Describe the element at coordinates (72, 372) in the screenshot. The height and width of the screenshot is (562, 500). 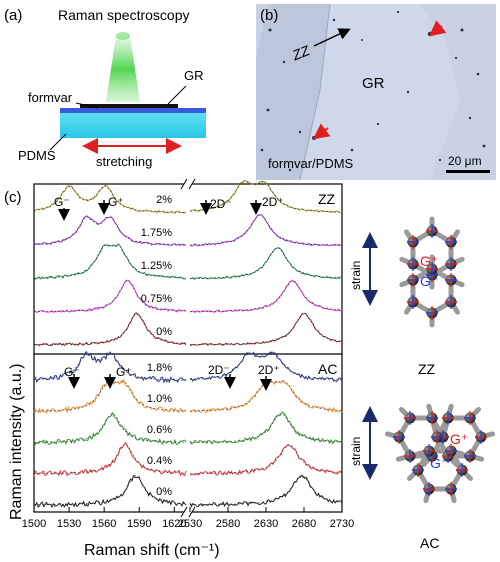
I see `ac-g-minus-label: G⁻` at that location.